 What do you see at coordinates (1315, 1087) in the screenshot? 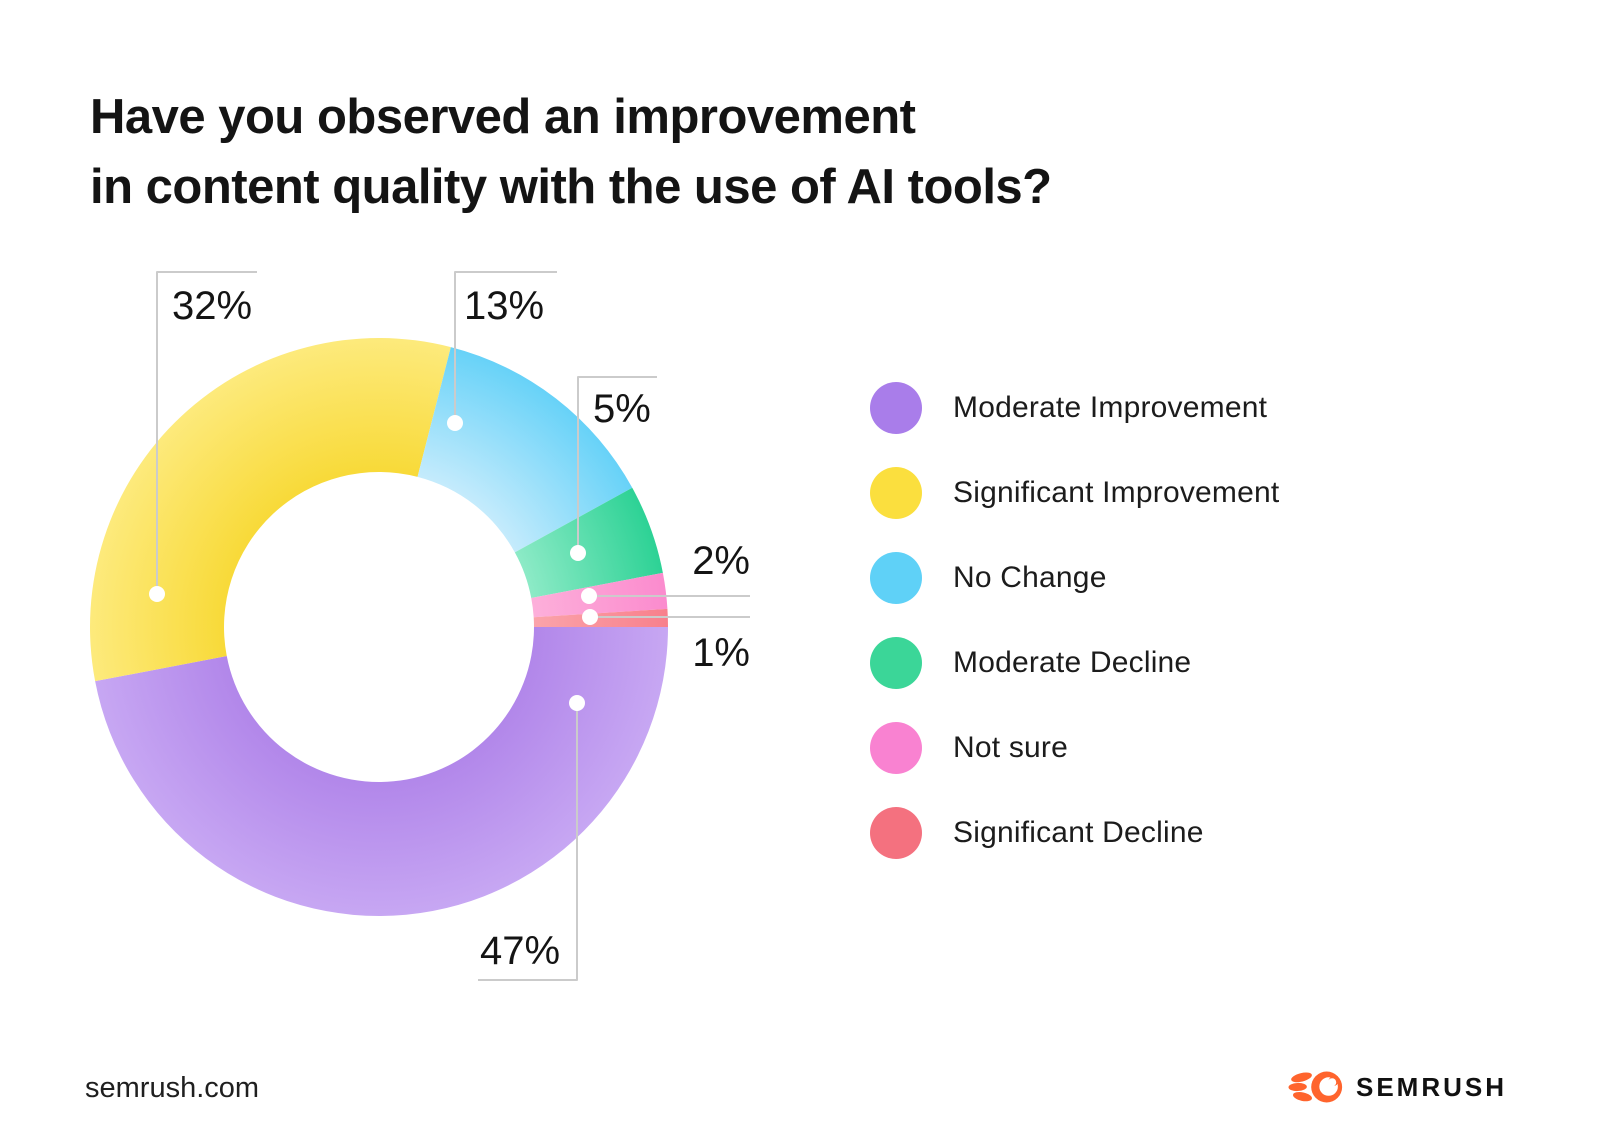
I see `semrush-flame-icon` at bounding box center [1315, 1087].